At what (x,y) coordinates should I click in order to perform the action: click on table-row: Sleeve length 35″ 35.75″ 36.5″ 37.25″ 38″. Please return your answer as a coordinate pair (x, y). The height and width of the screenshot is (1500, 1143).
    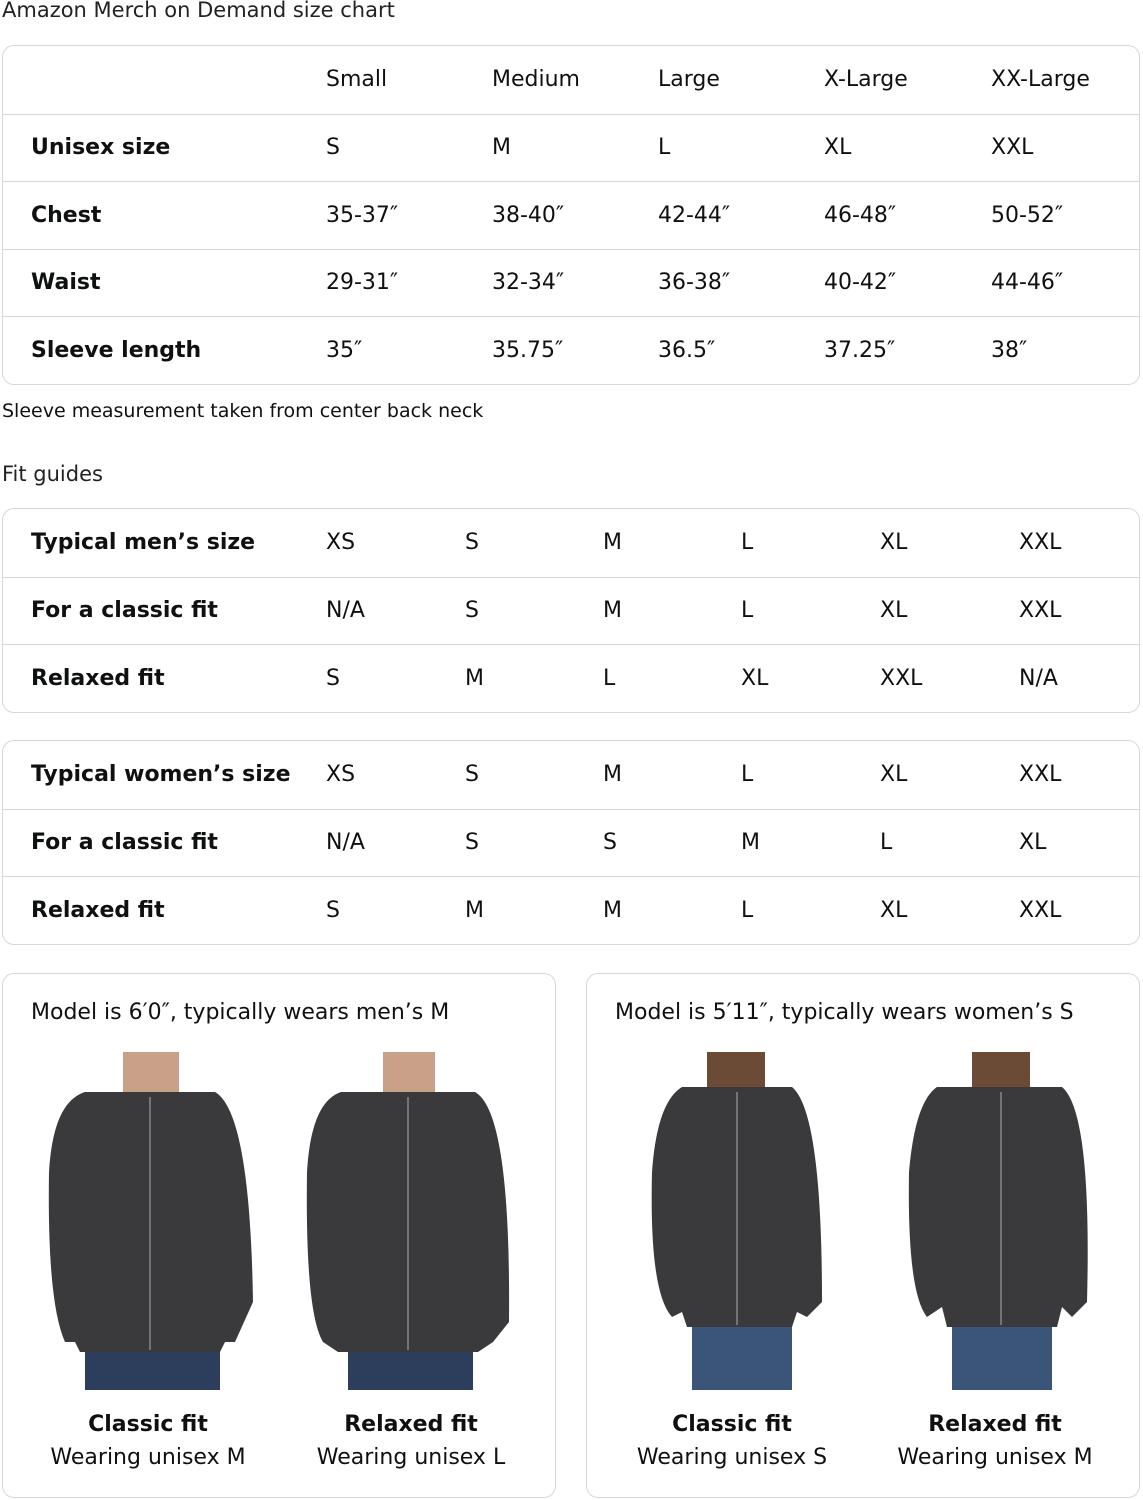
    Looking at the image, I should click on (571, 350).